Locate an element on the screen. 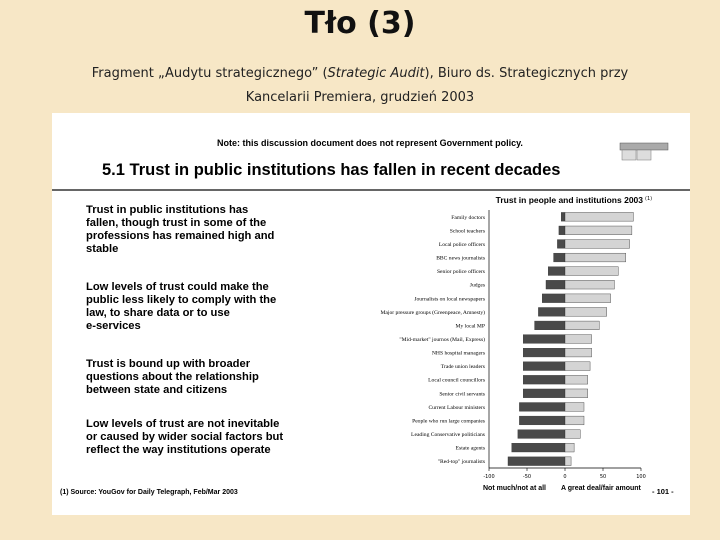 This screenshot has width=720, height=540. y-tick-label: Local police officers is located at coordinates (462, 244).